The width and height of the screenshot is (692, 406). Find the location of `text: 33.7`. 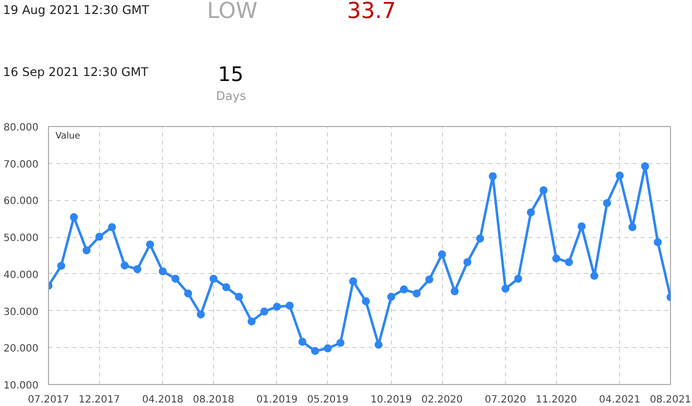

text: 33.7 is located at coordinates (371, 13).